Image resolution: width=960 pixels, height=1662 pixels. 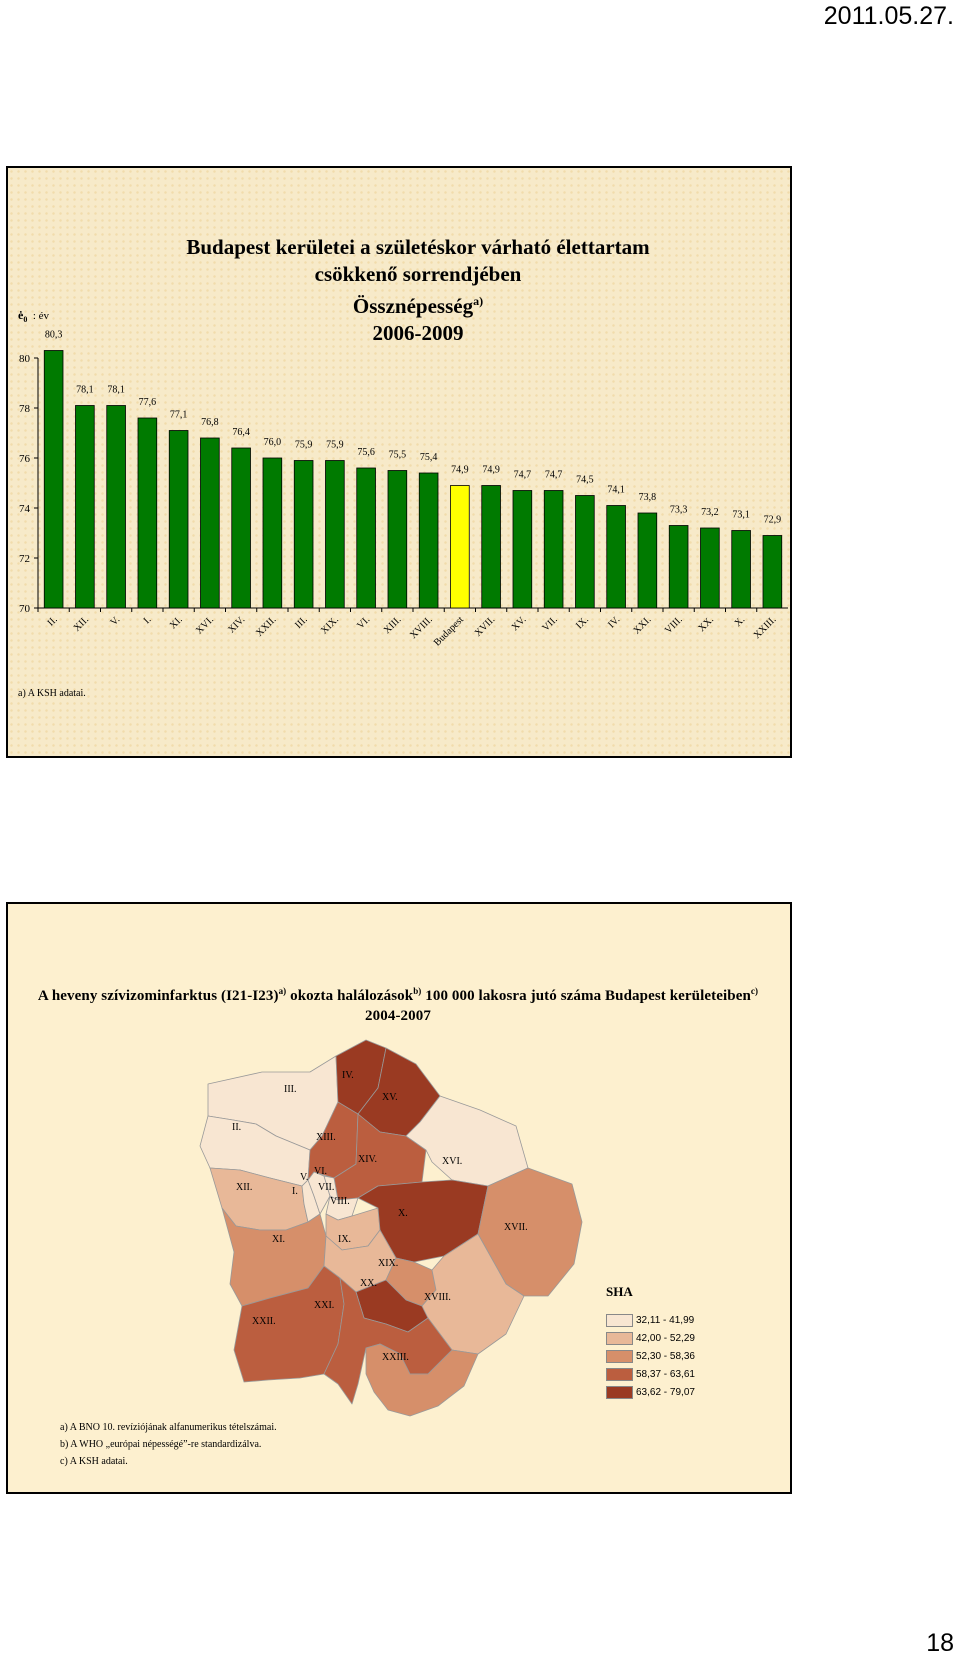 What do you see at coordinates (25, 409) in the screenshot?
I see `y-tick-label: 78` at bounding box center [25, 409].